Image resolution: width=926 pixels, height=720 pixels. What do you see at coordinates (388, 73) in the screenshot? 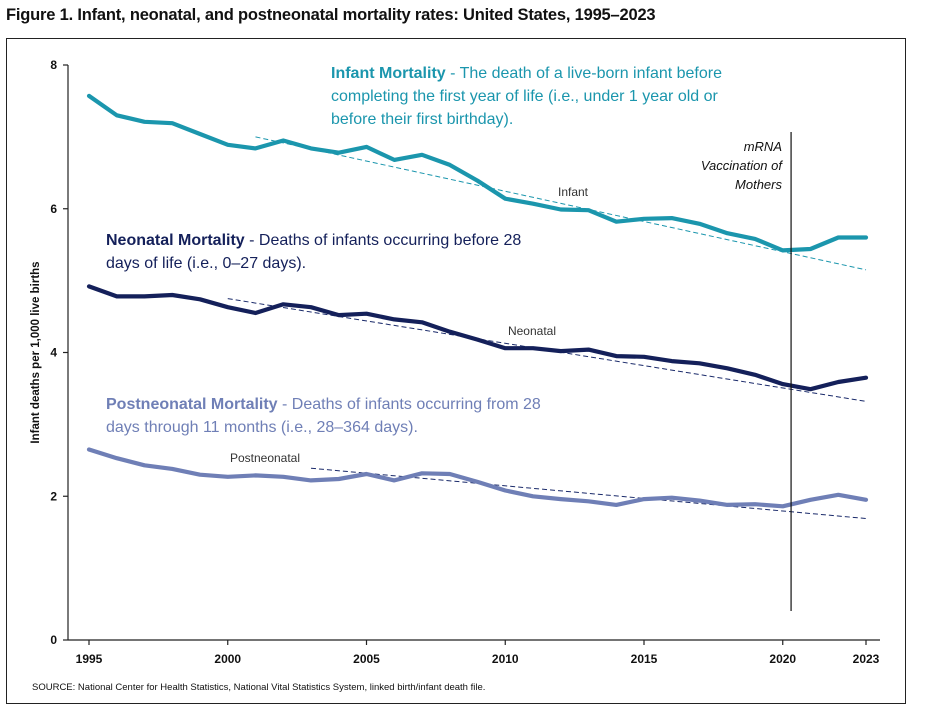
I see `infant-annotation-heading: Infant Mortality` at bounding box center [388, 73].